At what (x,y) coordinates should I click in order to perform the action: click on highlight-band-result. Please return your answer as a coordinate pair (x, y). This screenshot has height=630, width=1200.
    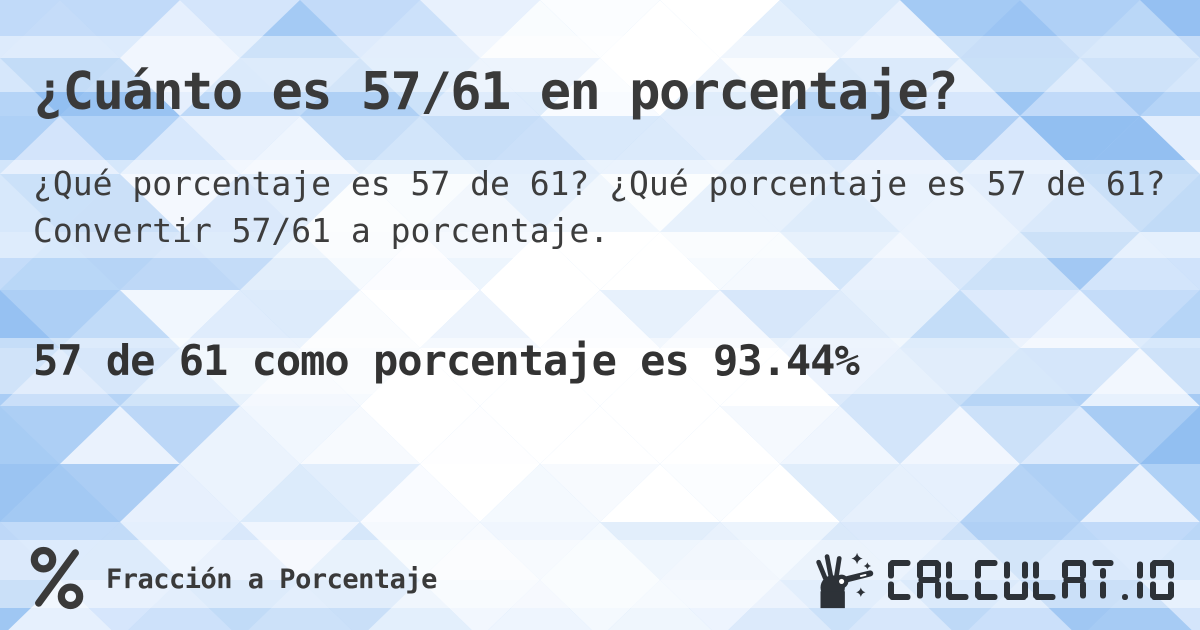
    Looking at the image, I should click on (600, 366).